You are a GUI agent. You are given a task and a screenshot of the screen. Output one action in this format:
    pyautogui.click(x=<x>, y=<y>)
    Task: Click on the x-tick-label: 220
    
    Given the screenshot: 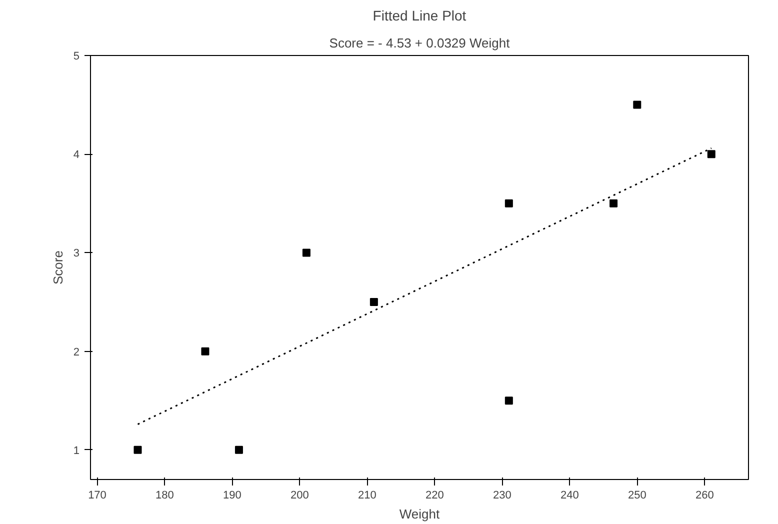 What is the action you would take?
    pyautogui.click(x=435, y=496)
    